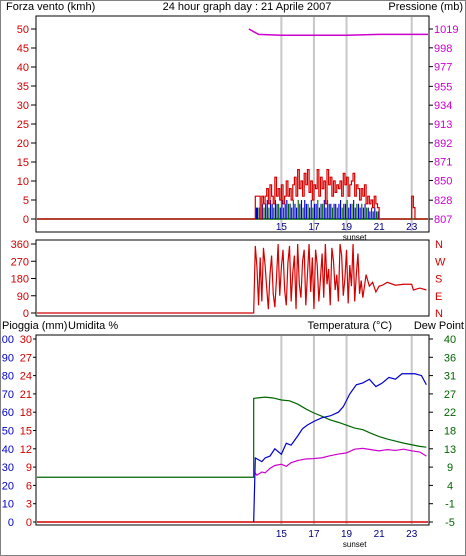 This screenshot has width=466, height=556. What do you see at coordinates (346, 430) in the screenshot?
I see `temp-humidity-grid` at bounding box center [346, 430].